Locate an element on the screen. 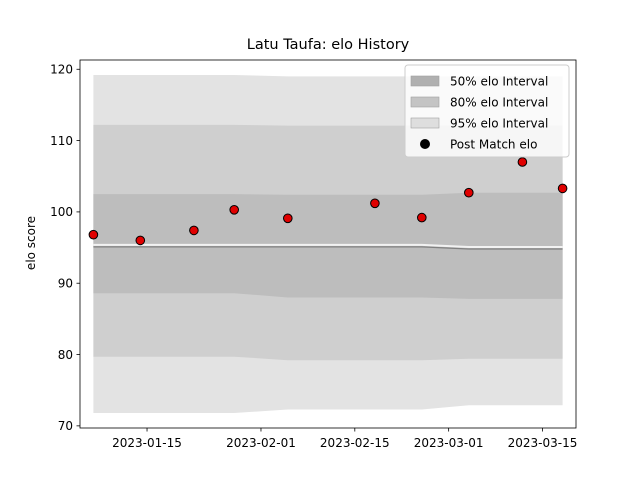 This screenshot has width=640, height=480. x-tick-label-2023-02-15: 2023-02-15 is located at coordinates (355, 443).